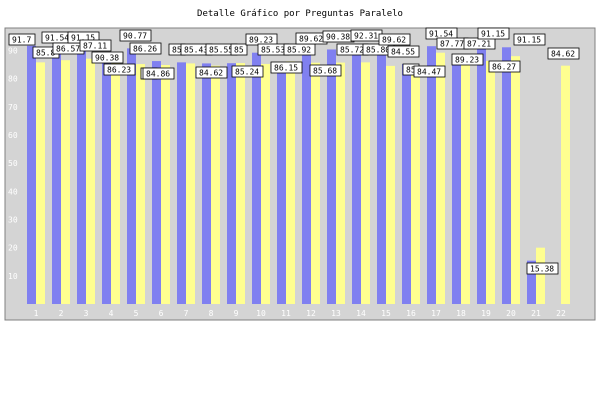 This screenshot has height=400, width=600. I want to click on y-tick-label: 10, so click(13, 276).